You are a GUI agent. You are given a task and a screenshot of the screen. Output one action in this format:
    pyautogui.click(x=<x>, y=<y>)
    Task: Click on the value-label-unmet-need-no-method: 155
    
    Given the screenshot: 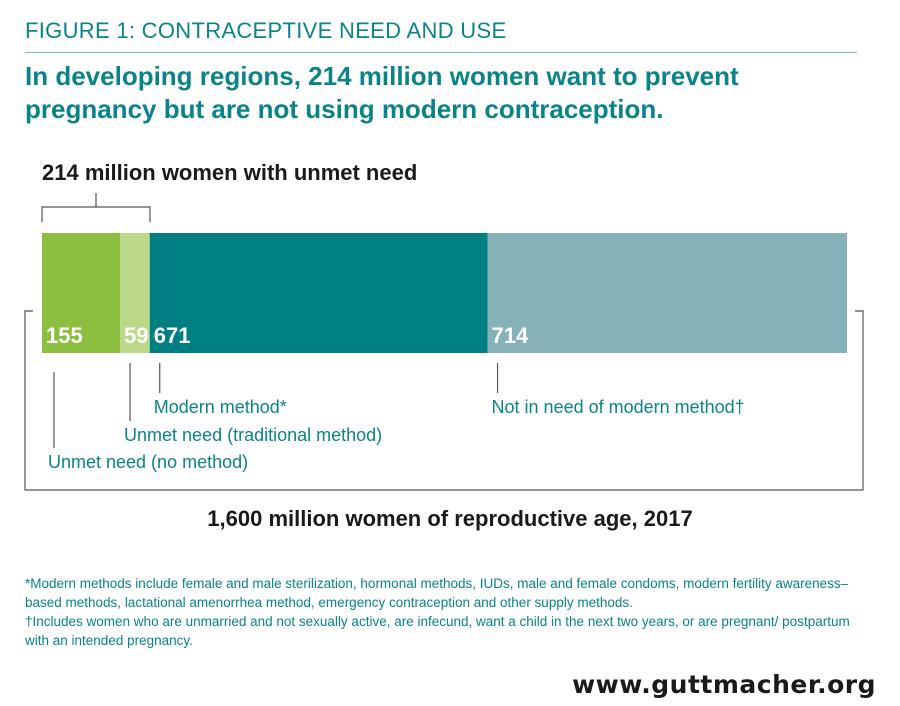 What is the action you would take?
    pyautogui.click(x=64, y=335)
    